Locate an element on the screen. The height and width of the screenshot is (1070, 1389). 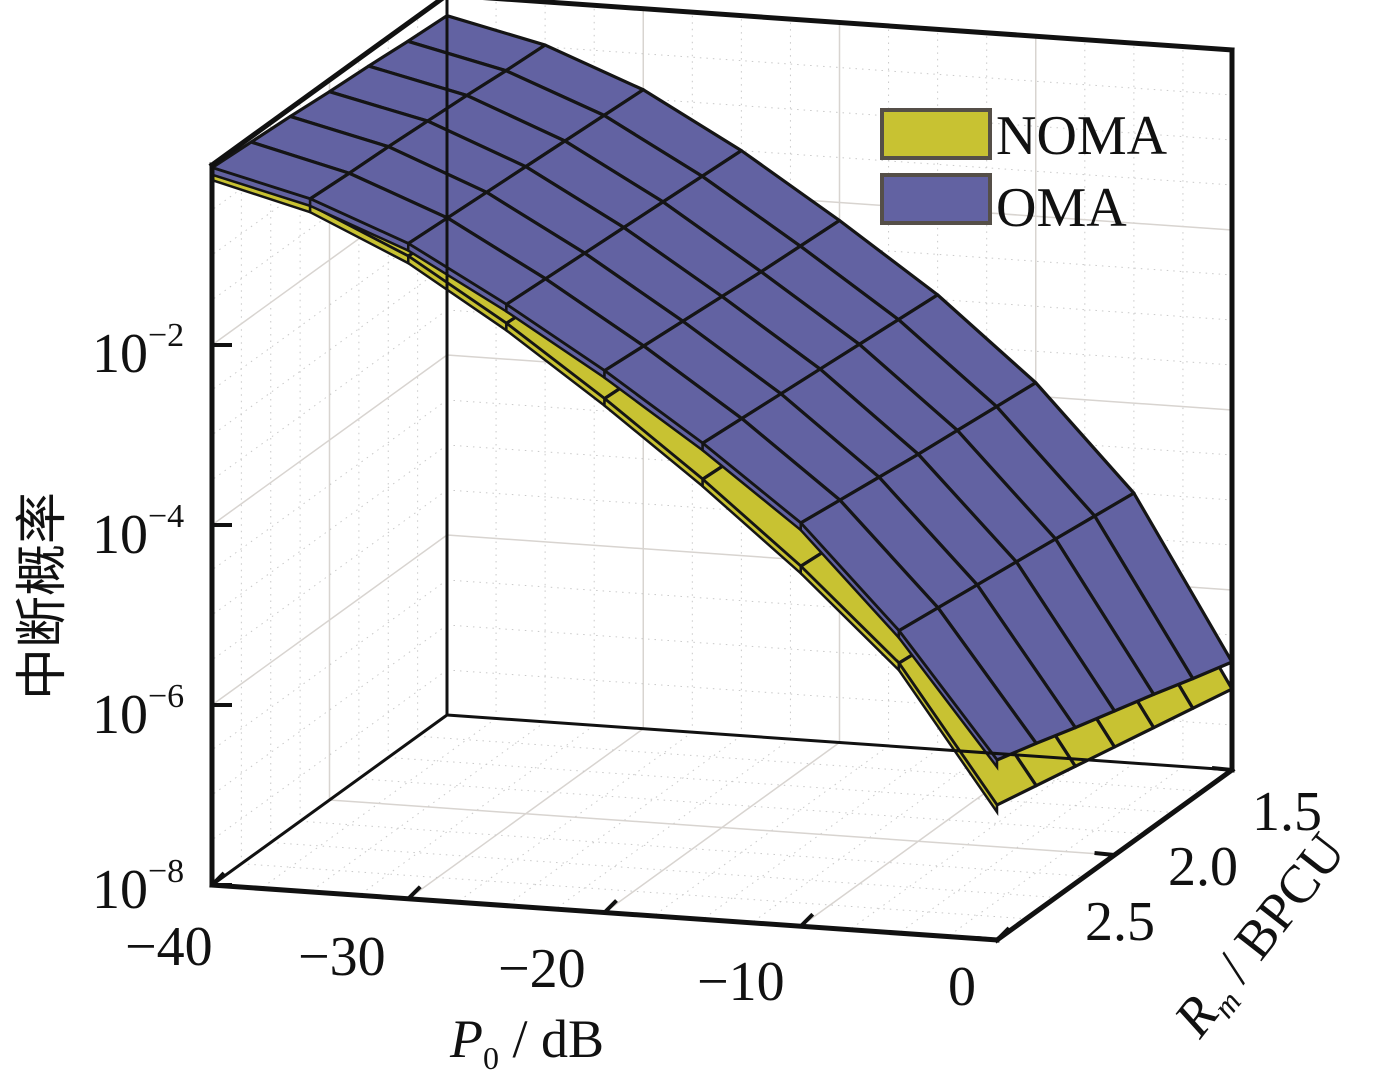
x-tick-labels: −40 −30 −20 −10 0 is located at coordinates (550, 967).